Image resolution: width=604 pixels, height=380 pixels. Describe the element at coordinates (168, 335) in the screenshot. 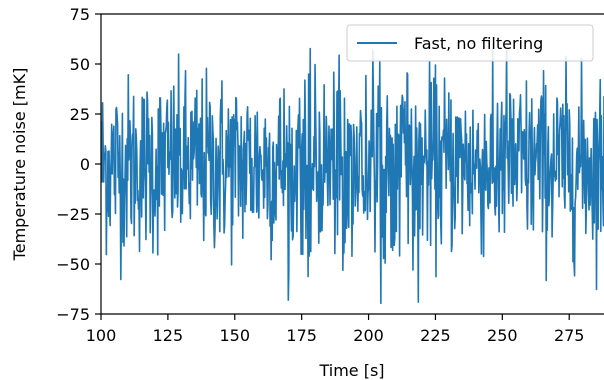

I see `x-tick-label: 125` at that location.